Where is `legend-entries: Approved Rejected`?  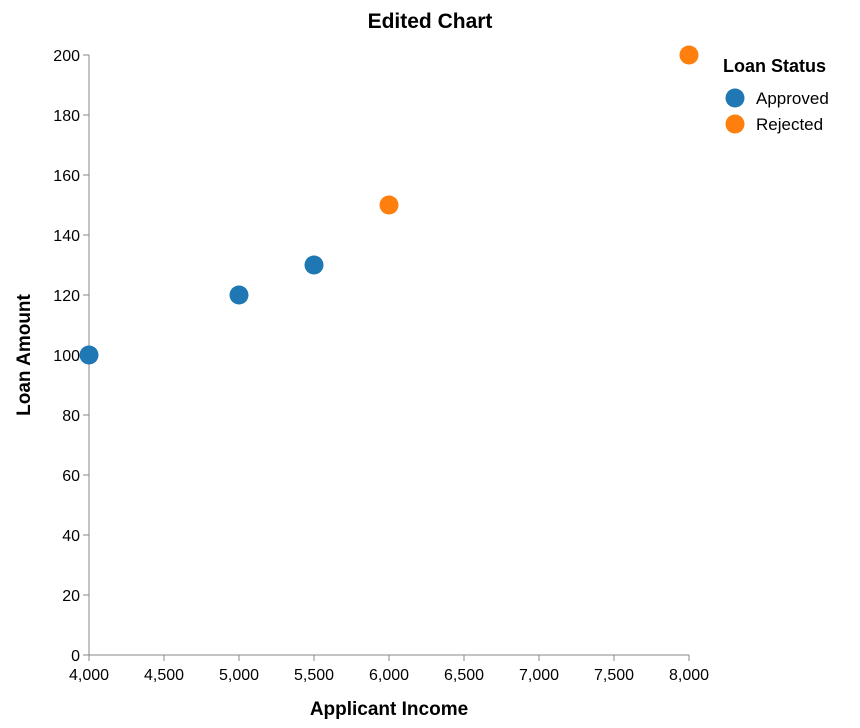 legend-entries: Approved Rejected is located at coordinates (777, 111).